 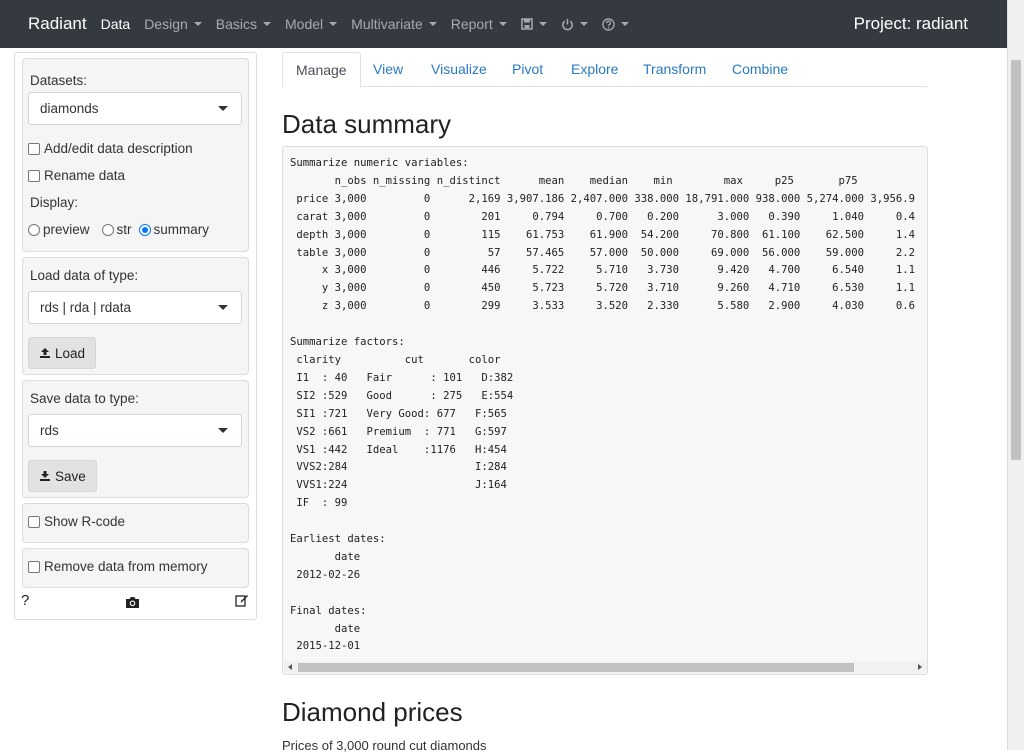 What do you see at coordinates (236, 24) in the screenshot?
I see `nav-basics-label: Basics` at bounding box center [236, 24].